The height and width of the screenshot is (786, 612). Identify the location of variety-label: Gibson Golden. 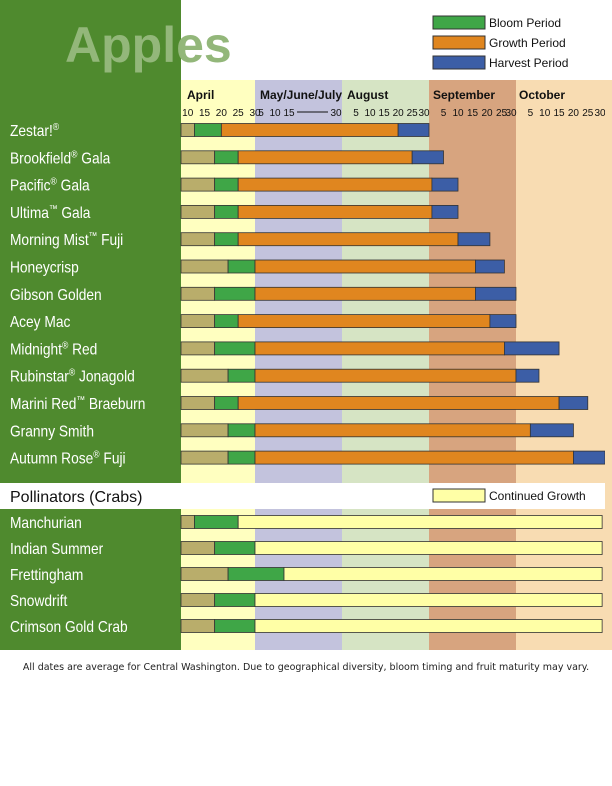
(56, 295).